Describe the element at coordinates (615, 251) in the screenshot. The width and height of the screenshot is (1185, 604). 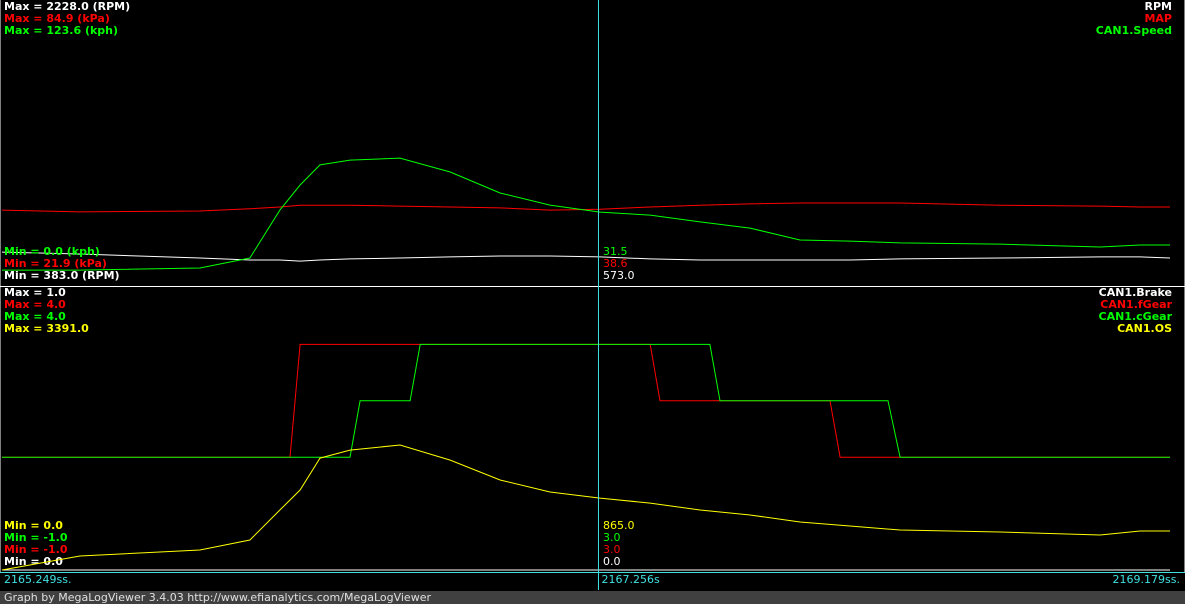
I see `cursor-value: 31.5` at that location.